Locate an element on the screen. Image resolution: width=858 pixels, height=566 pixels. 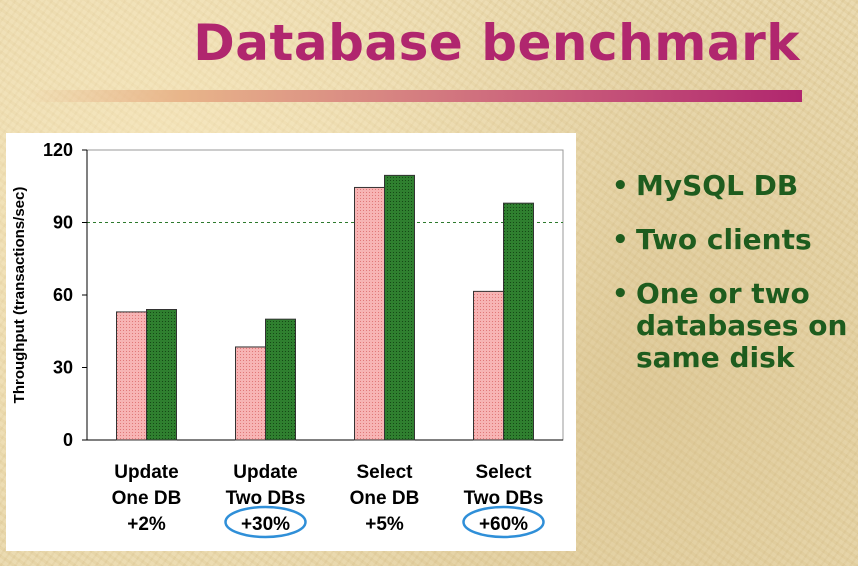
y-tick-label: 0 is located at coordinates (68, 440).